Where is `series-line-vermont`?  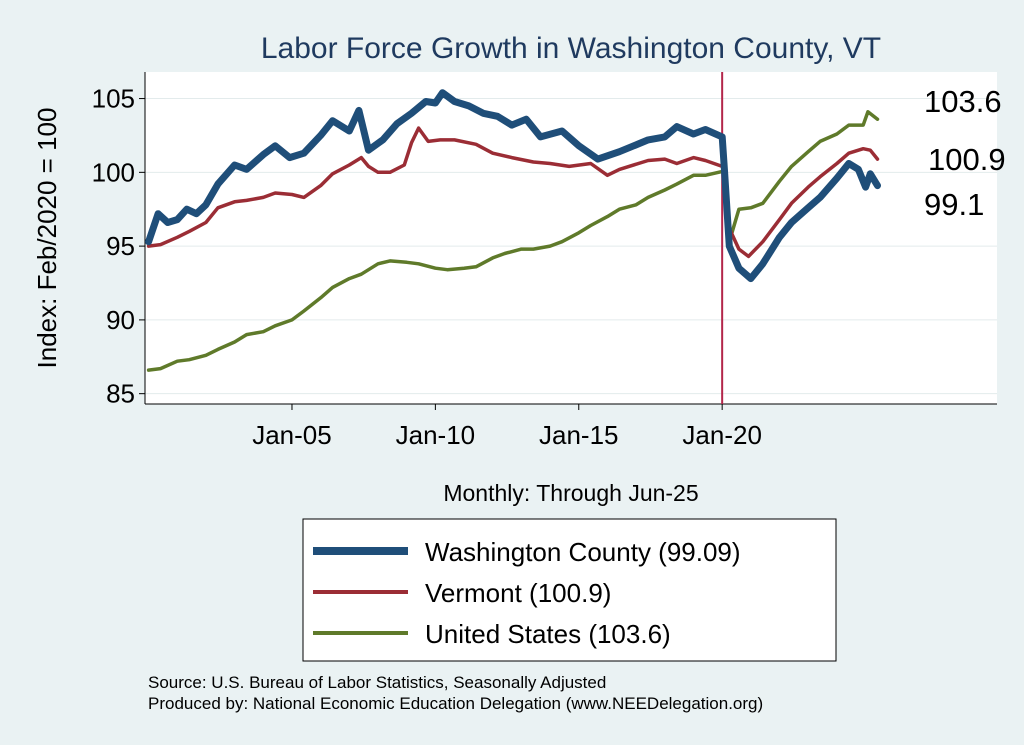
series-line-vermont is located at coordinates (513, 192).